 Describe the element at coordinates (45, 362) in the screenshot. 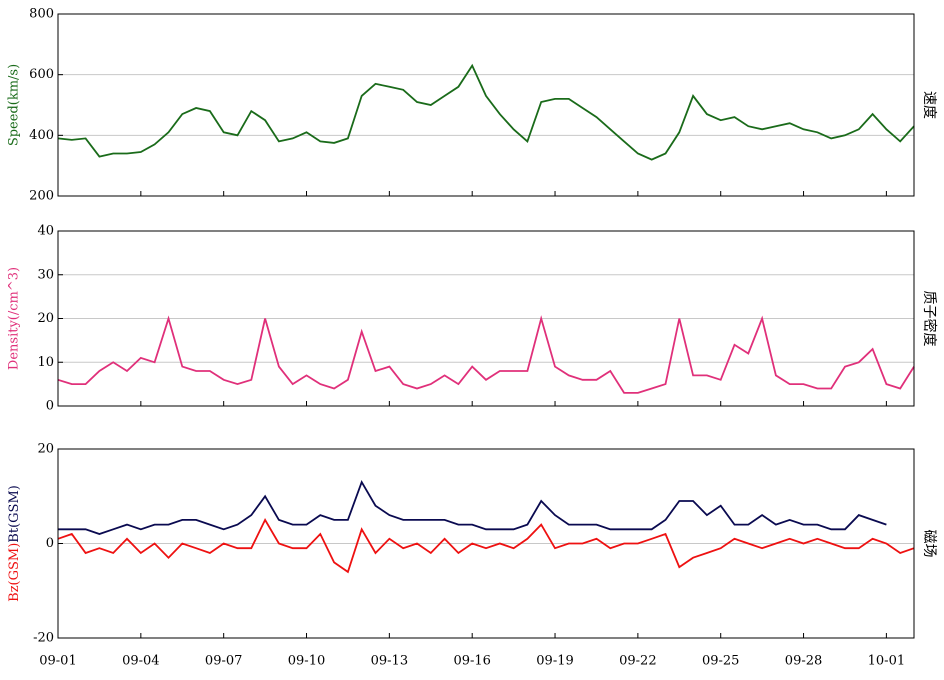

I see `y-tick-label: 10` at that location.